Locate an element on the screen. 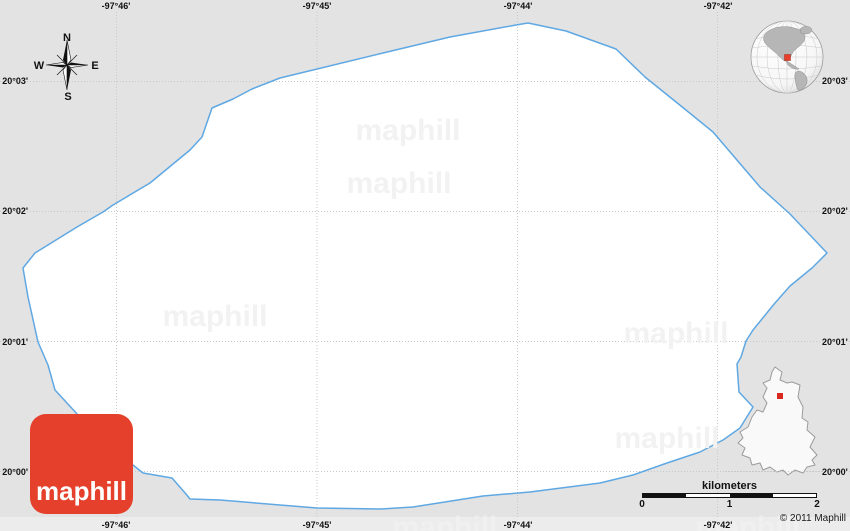  latitude-label-right: 20°03' is located at coordinates (835, 81).